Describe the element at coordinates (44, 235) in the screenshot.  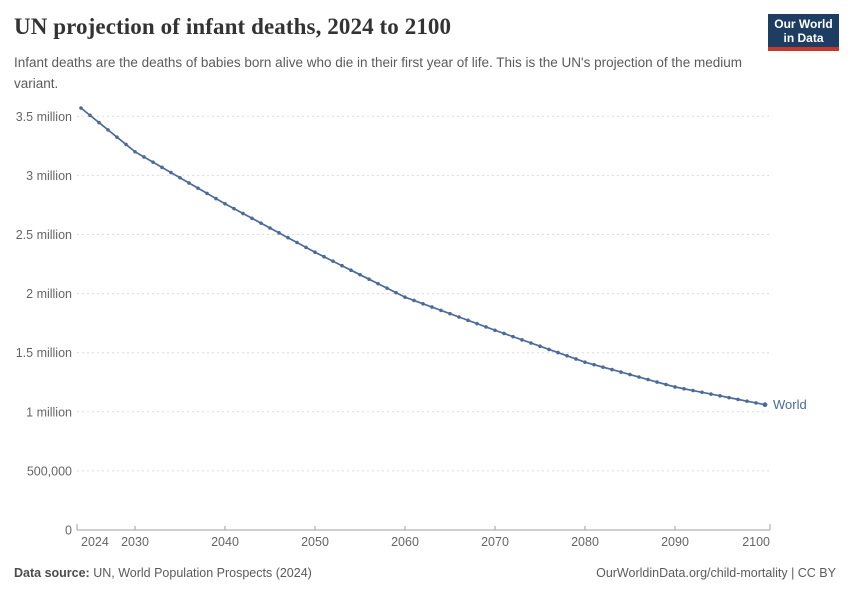
I see `y-axis-tick-label: 2.5 million` at that location.